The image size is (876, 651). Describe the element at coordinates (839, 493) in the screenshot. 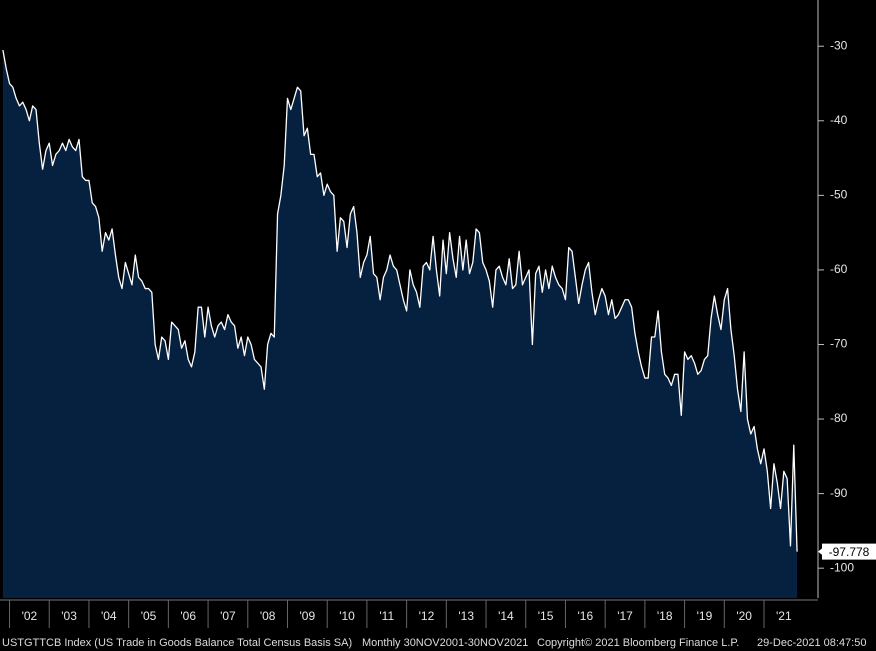

I see `y-tick-label: -90` at that location.